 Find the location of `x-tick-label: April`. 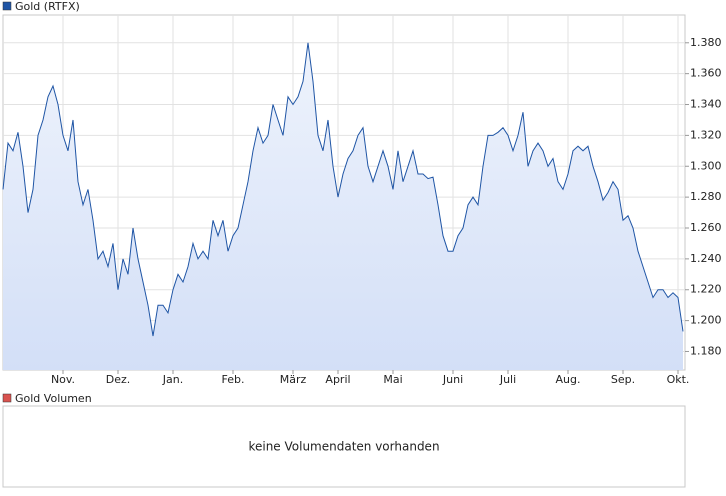

x-tick-label: April is located at coordinates (337, 379).